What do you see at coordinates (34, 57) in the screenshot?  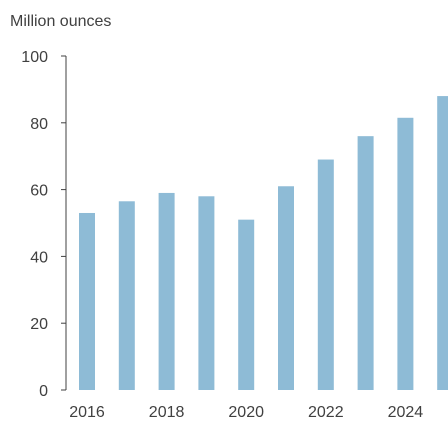 I see `y-tick-label: 100` at bounding box center [34, 57].